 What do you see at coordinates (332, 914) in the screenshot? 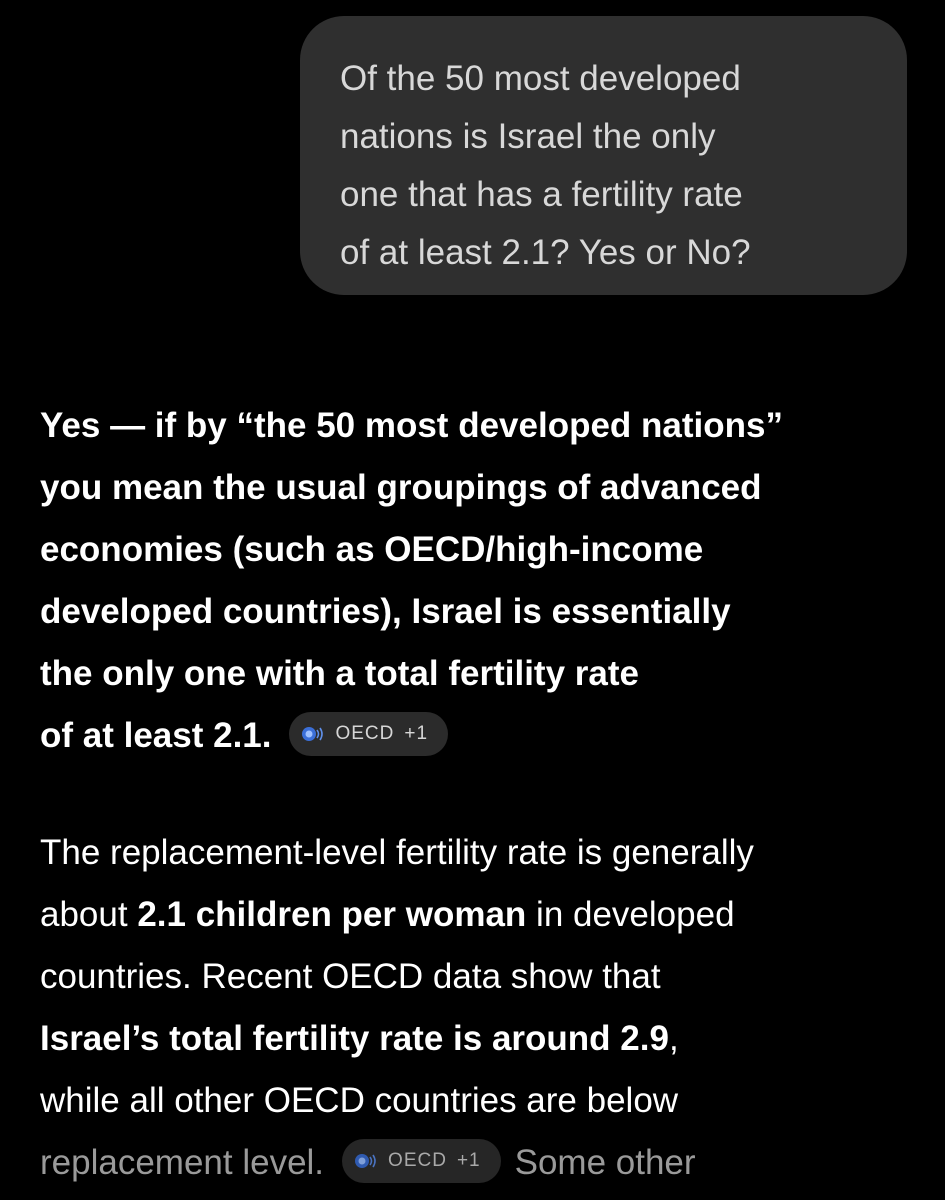
I see `answer-bold-text: 2.1 children per woman` at bounding box center [332, 914].